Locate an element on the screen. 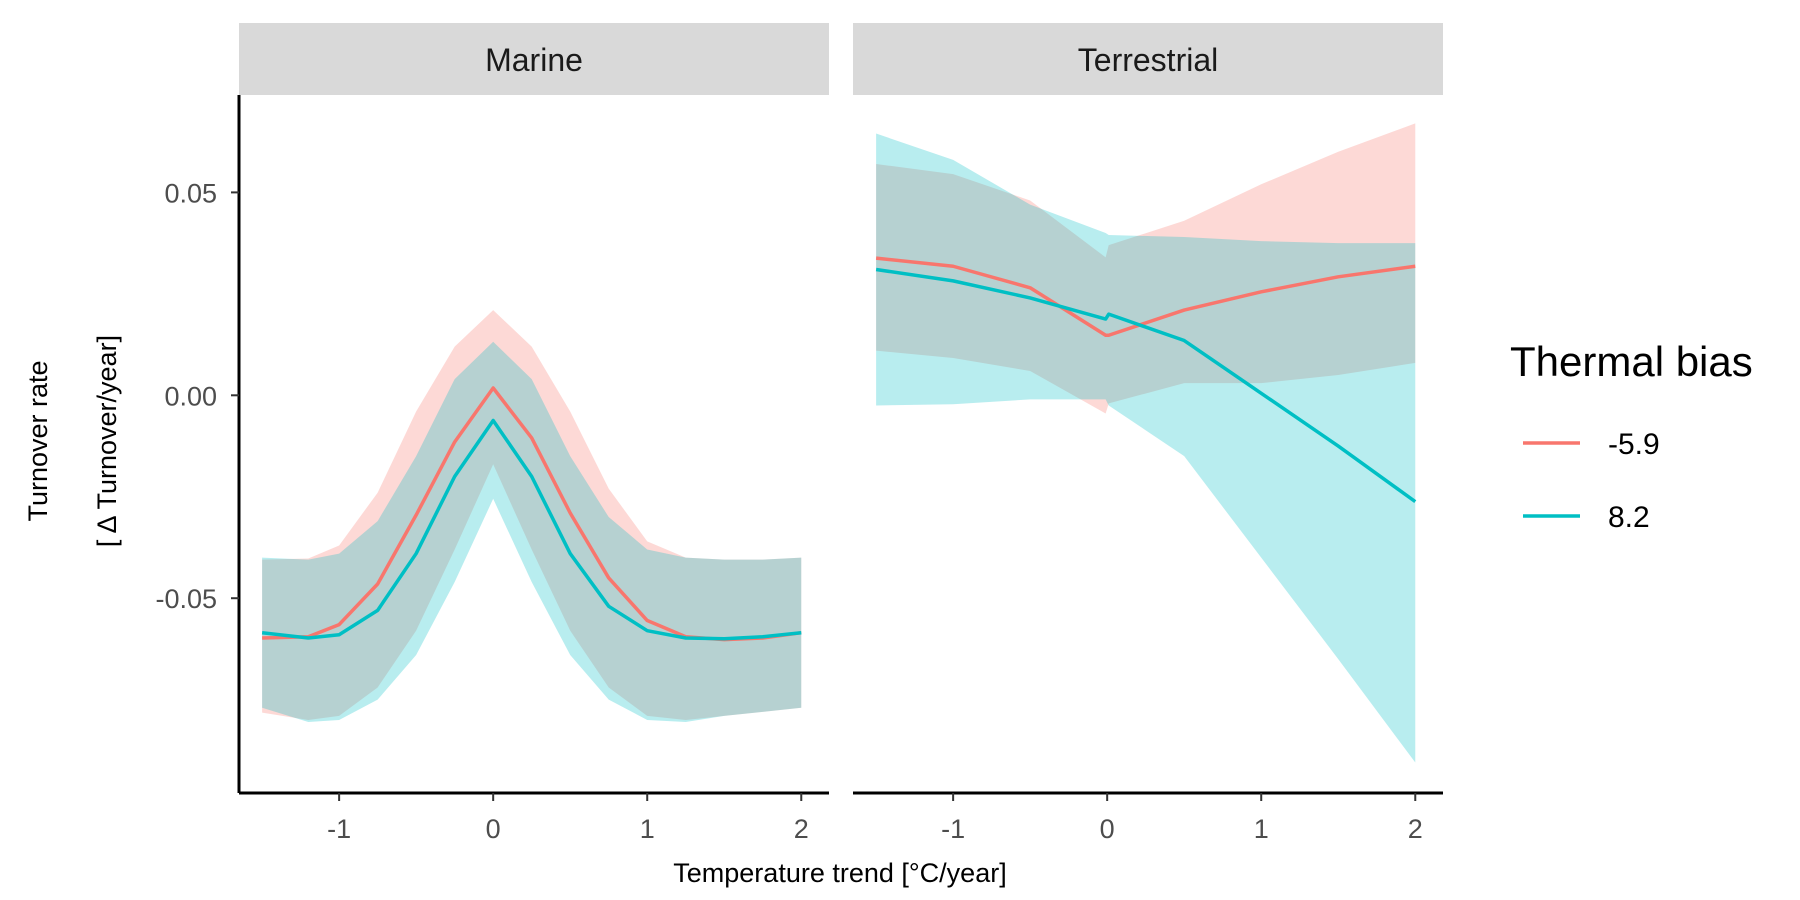  legend-label-1: -5.9 is located at coordinates (1634, 444).